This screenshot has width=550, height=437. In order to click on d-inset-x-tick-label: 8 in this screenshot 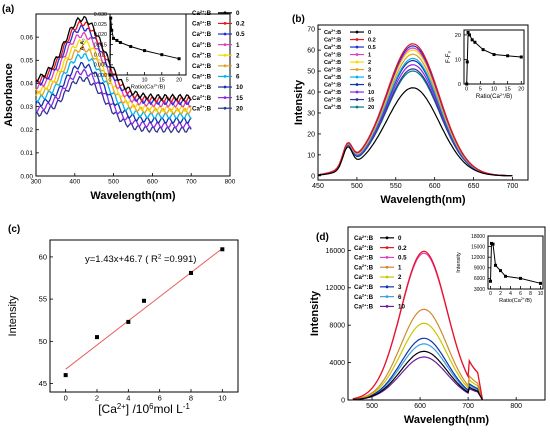, I will do `click(530, 294)`.